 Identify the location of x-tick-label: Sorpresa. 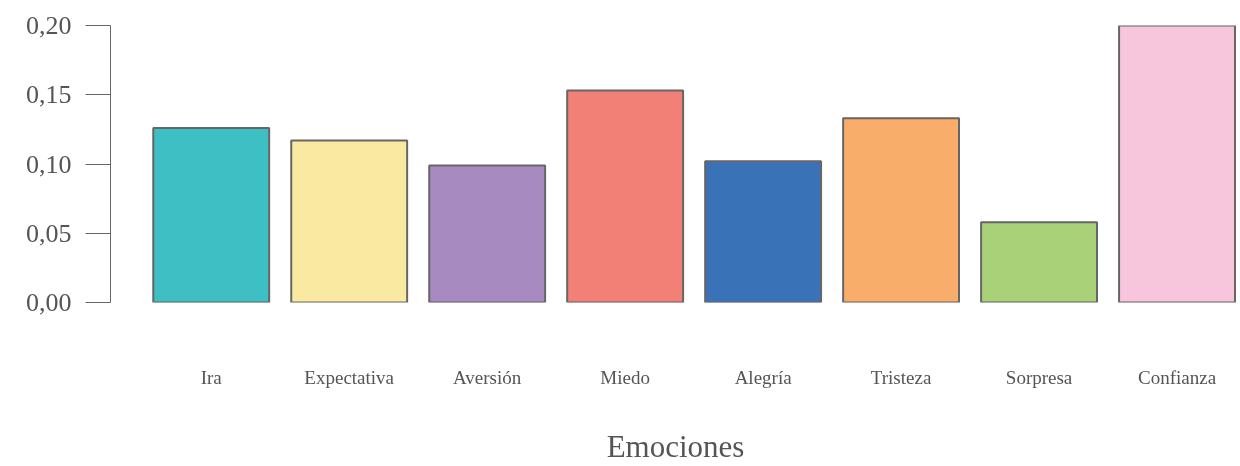
(1039, 377).